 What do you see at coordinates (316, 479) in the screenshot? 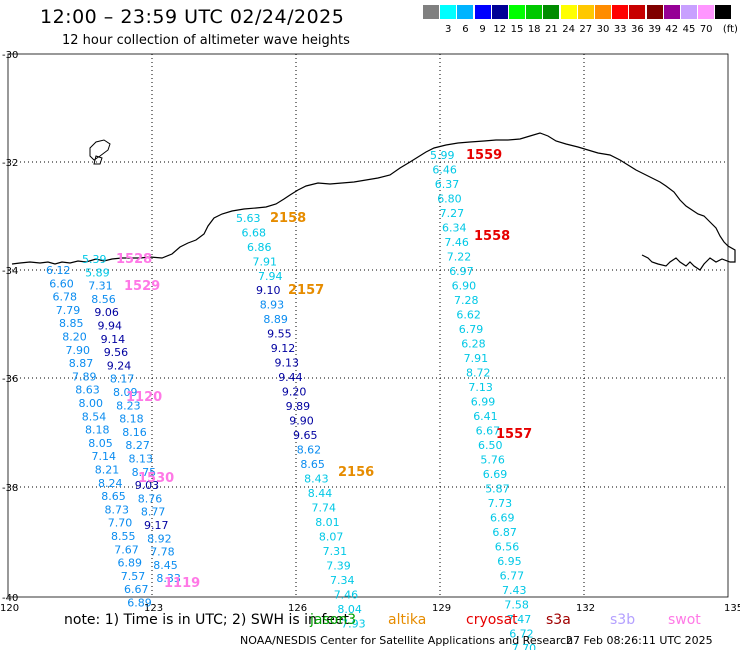
I see `wave-height-value: 8.43` at bounding box center [316, 479].